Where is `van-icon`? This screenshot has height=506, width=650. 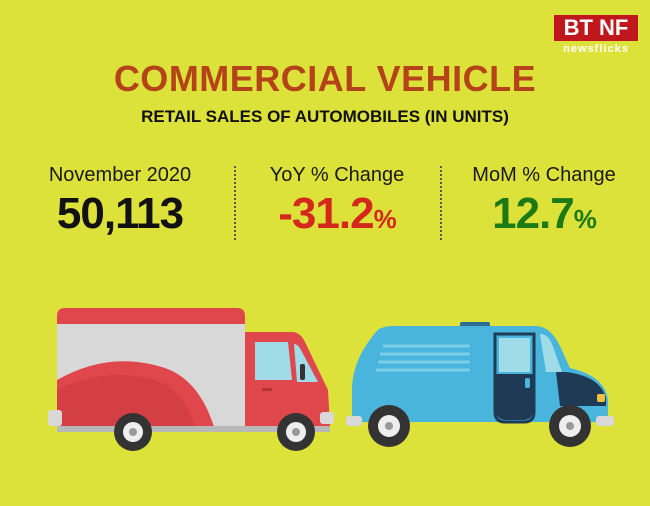
van-icon is located at coordinates (480, 384).